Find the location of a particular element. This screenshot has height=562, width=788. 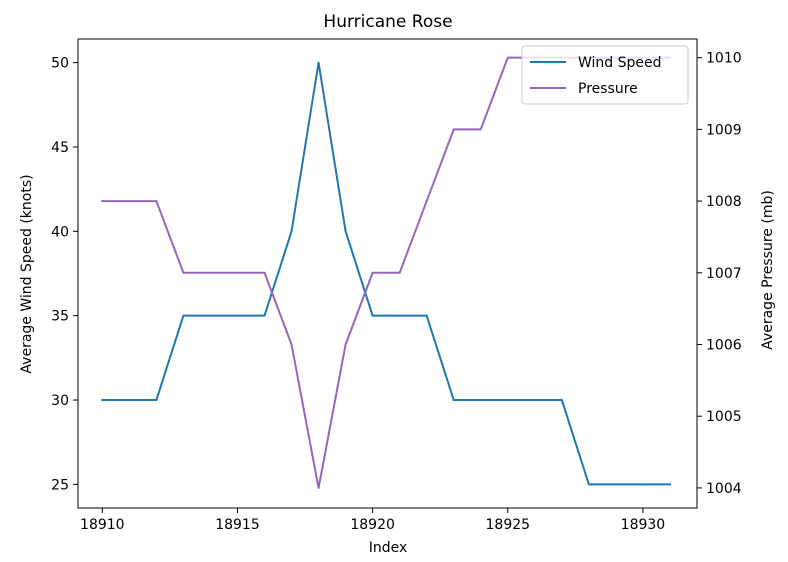

left-y-tick-label: 45 is located at coordinates (60, 148).